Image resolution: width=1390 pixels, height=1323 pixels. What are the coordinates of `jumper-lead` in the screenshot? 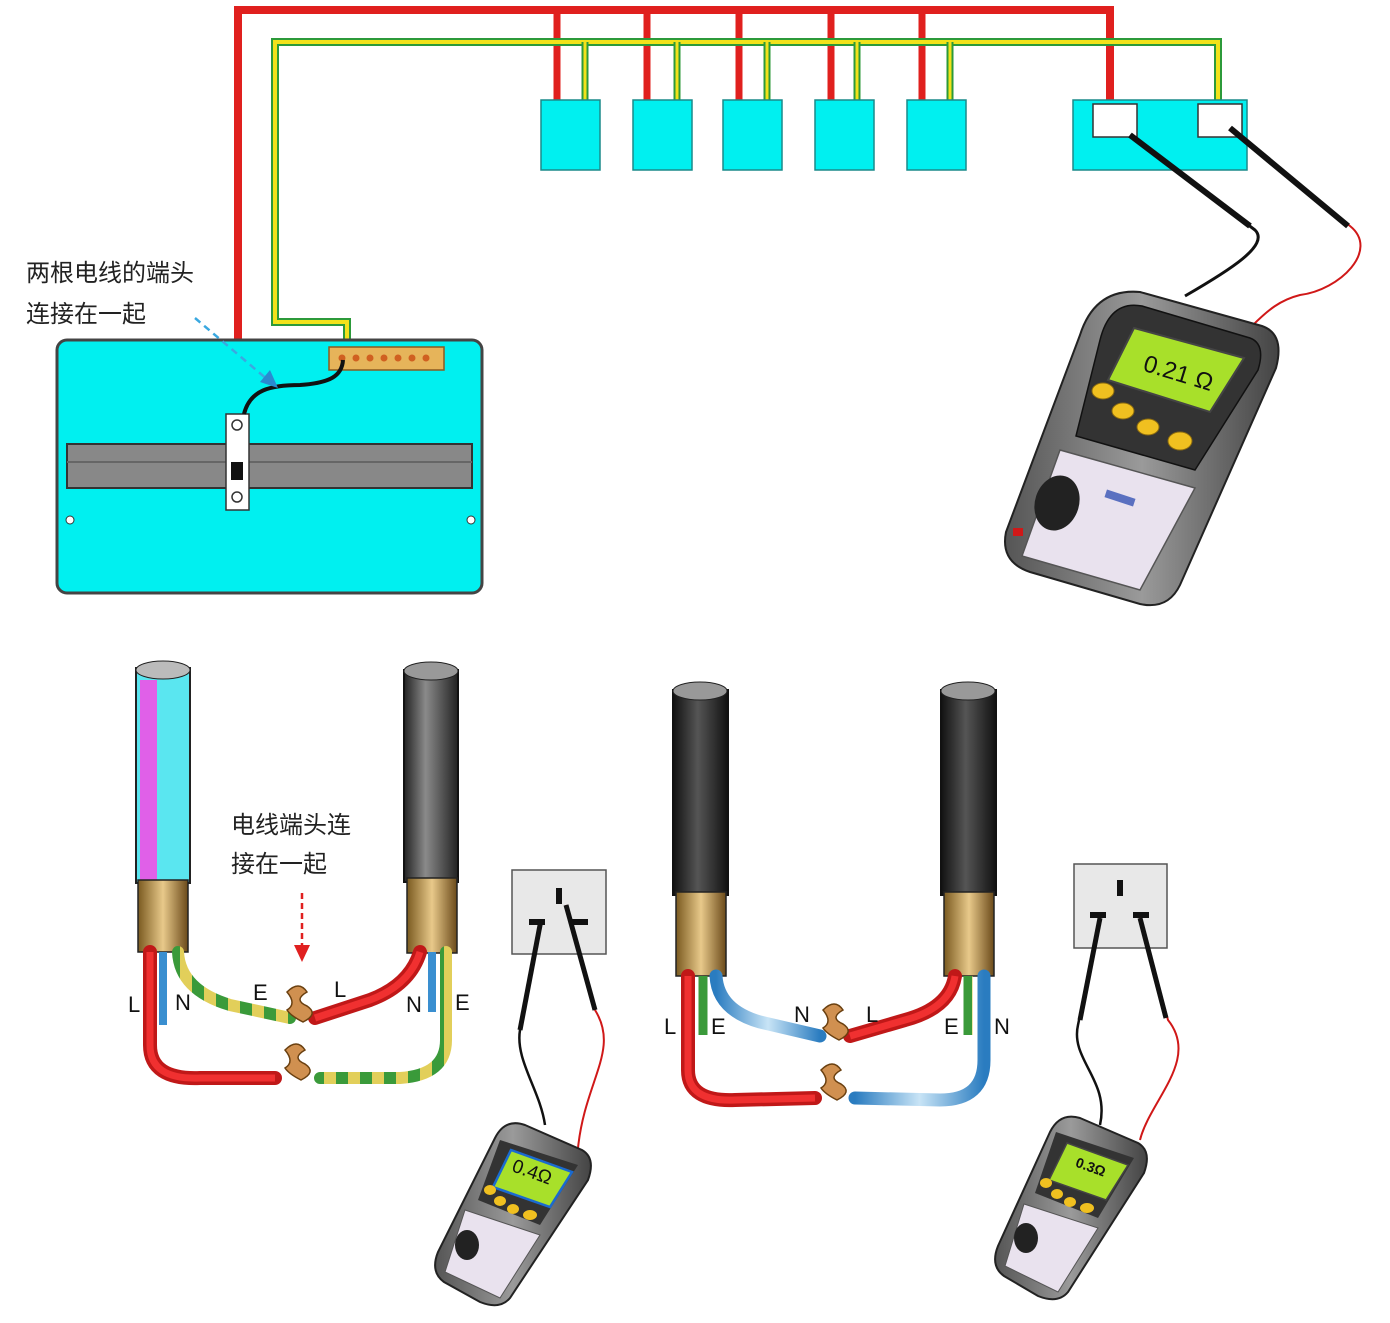 It's located at (293, 387).